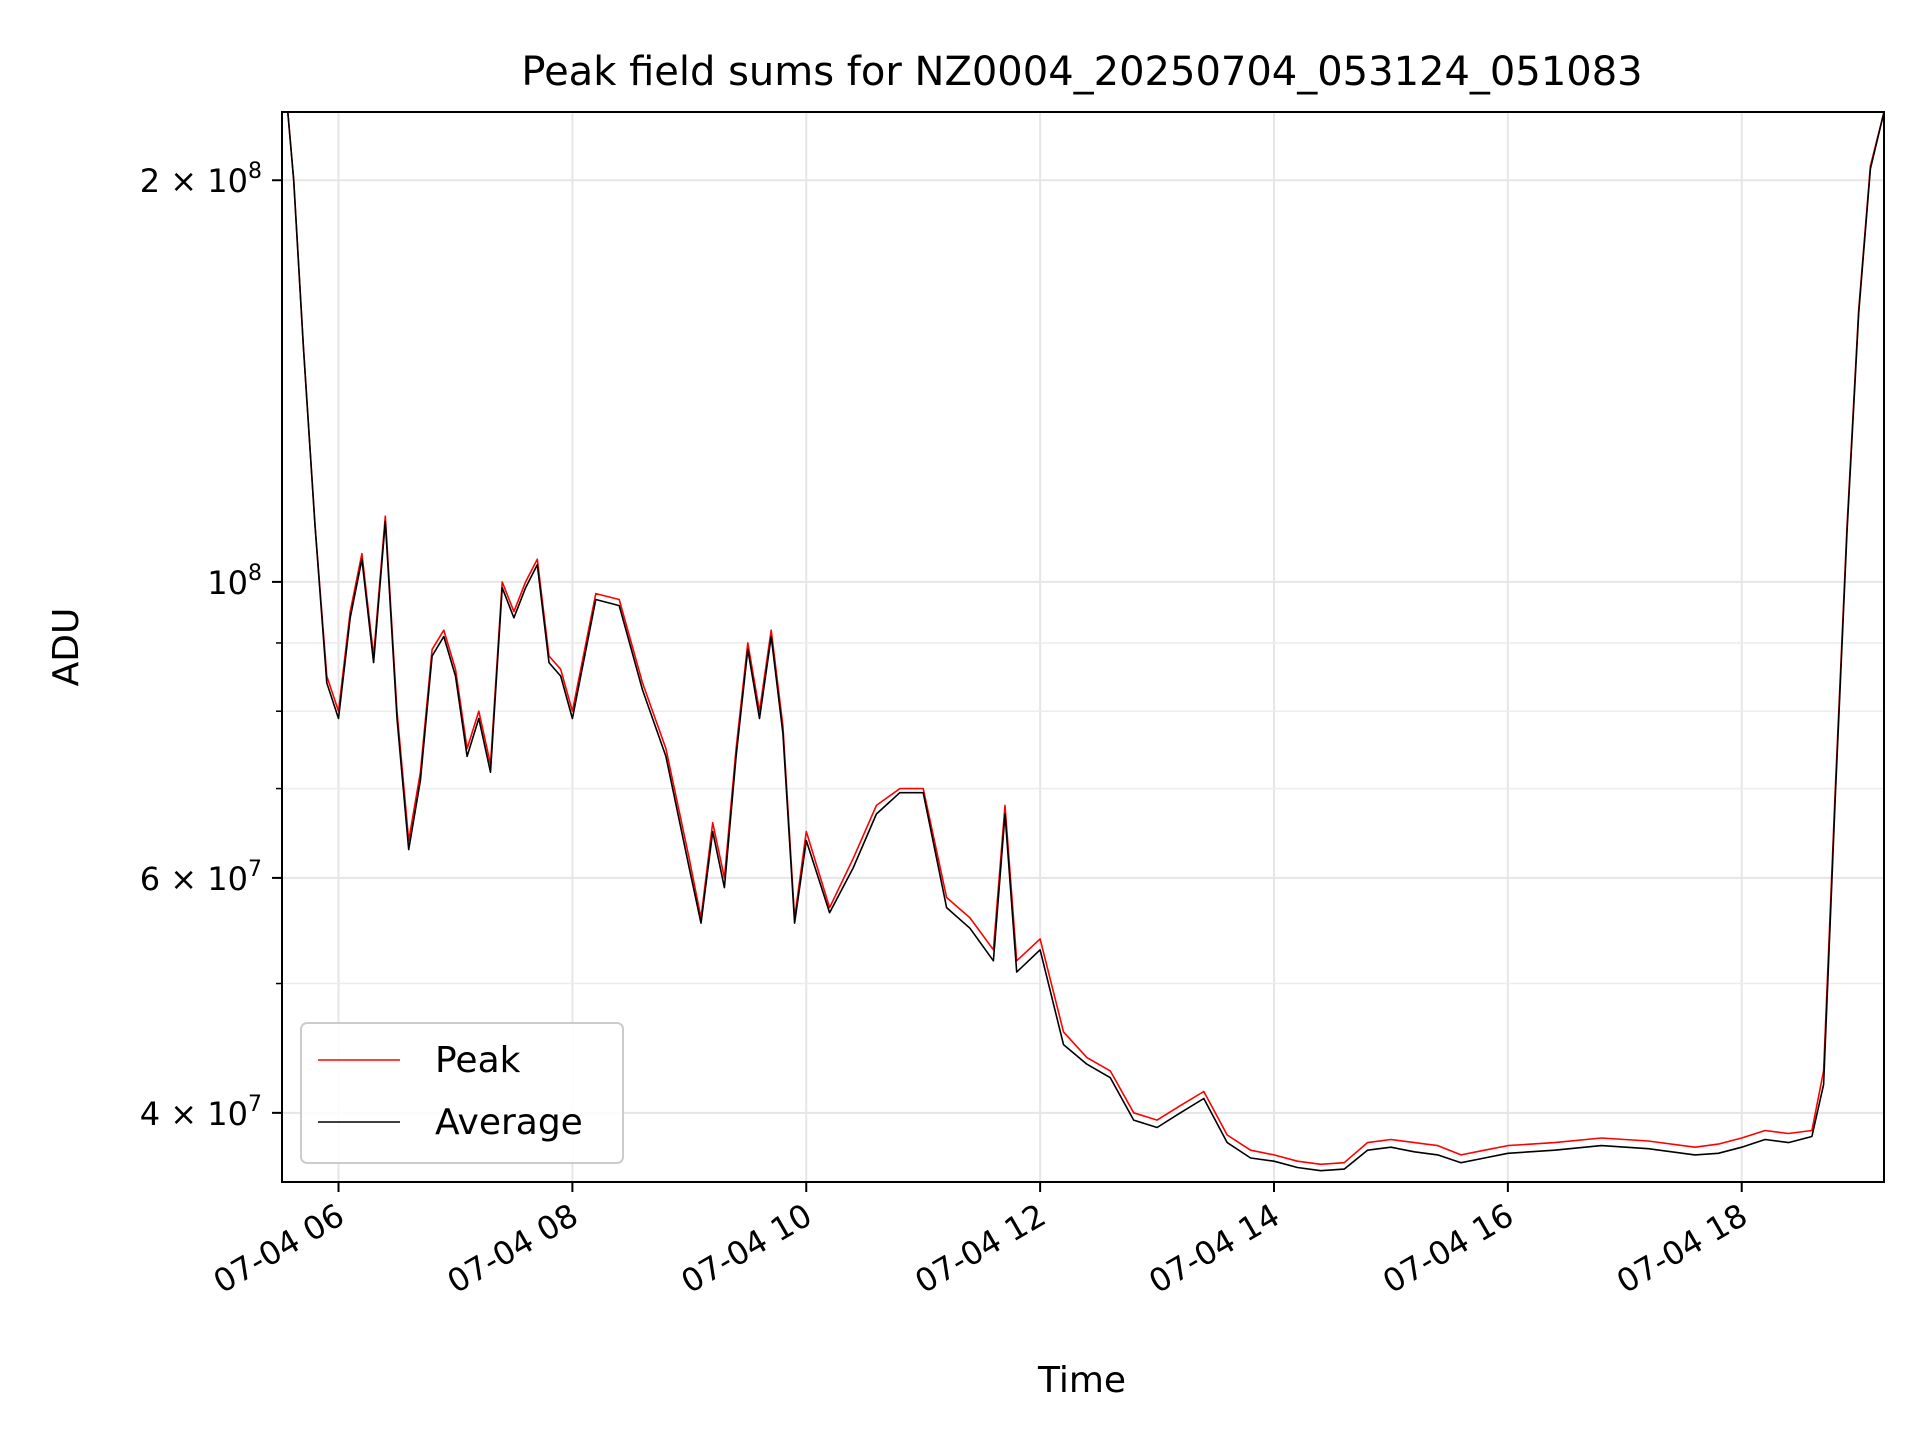 The image size is (1920, 1440). I want to click on legend-box, so click(462, 1093).